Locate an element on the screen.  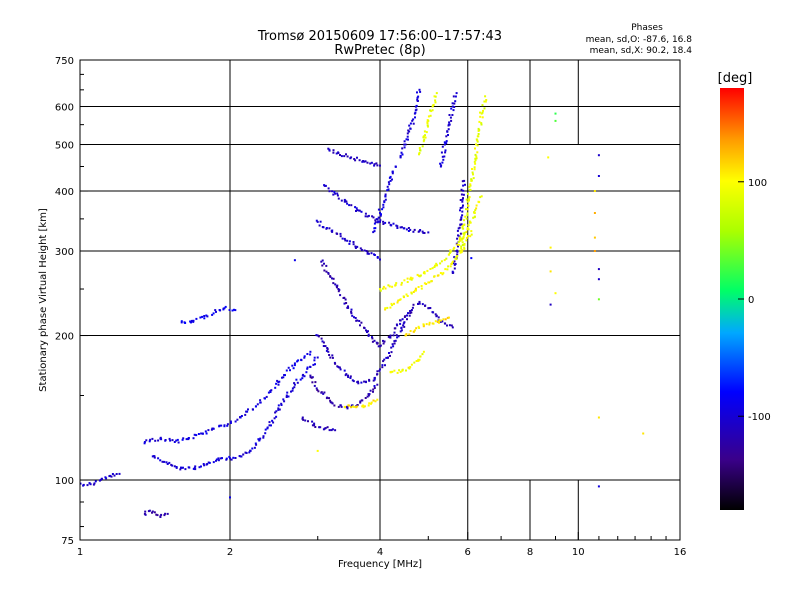
chart-subtitle: RwPretec (8p) is located at coordinates (379, 50).